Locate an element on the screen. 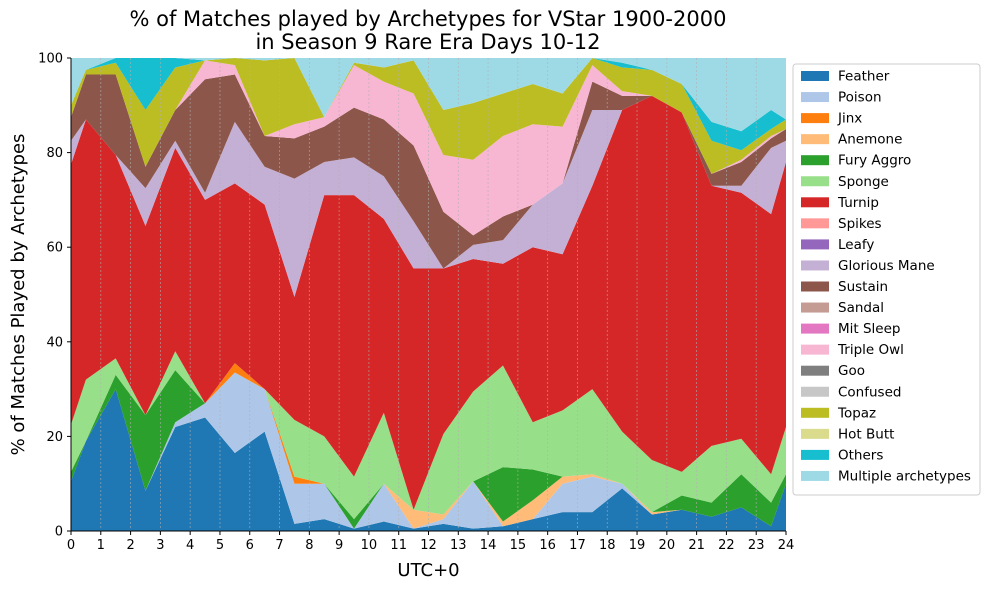  x-tick-label-8: 8 is located at coordinates (309, 545).